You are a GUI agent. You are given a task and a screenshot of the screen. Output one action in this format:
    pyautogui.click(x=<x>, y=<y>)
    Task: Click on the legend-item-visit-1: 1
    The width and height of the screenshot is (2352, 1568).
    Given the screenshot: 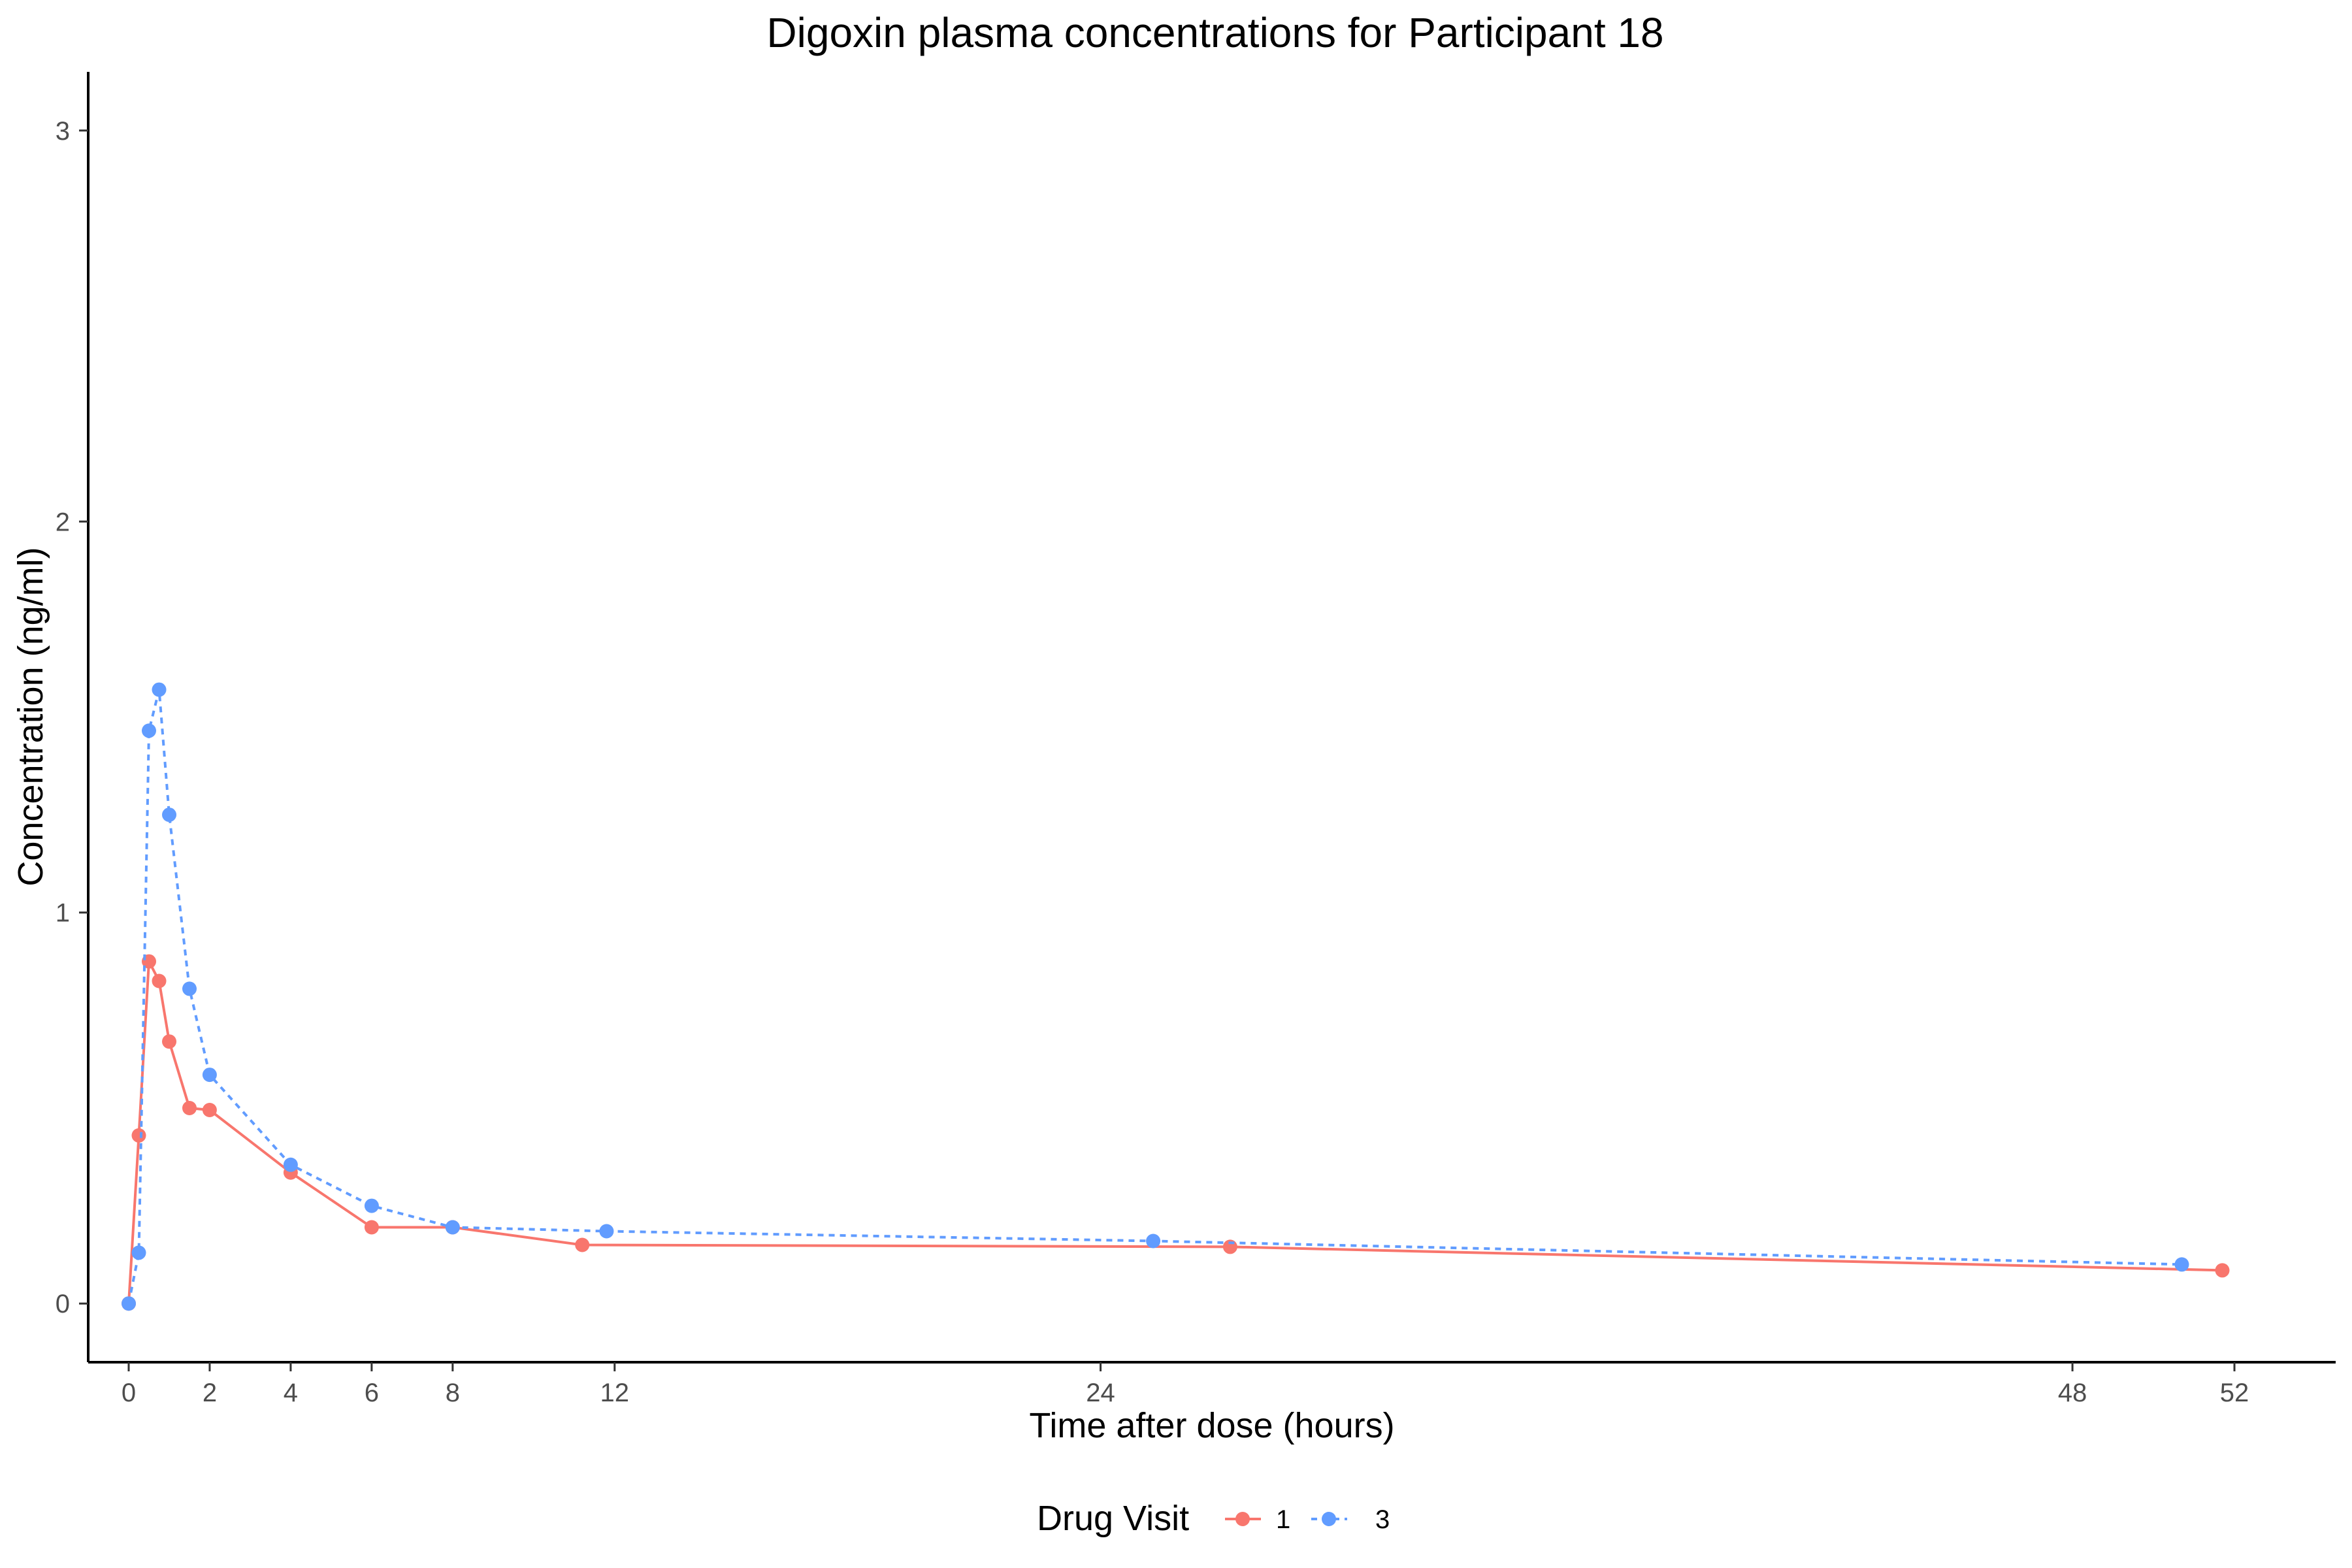 What is the action you would take?
    pyautogui.click(x=1257, y=1519)
    